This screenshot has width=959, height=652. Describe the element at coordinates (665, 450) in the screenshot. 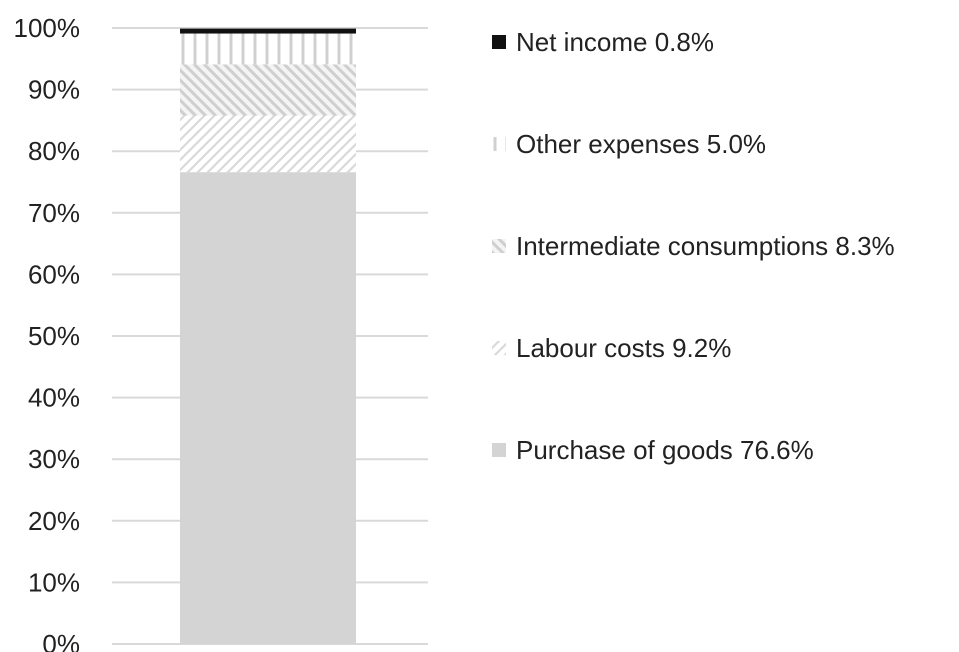

I see `legend-label-purchase: Purchase of goods 76.6%` at that location.